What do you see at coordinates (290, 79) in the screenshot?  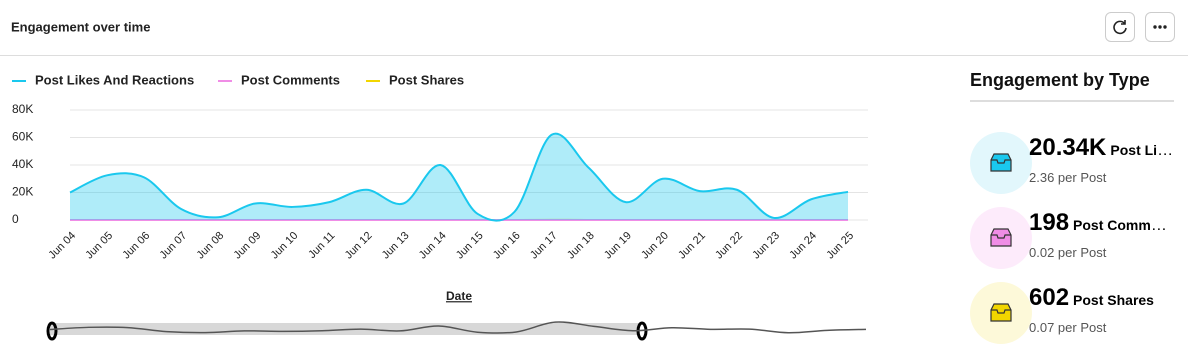 I see `legend-label: Post Comments` at bounding box center [290, 79].